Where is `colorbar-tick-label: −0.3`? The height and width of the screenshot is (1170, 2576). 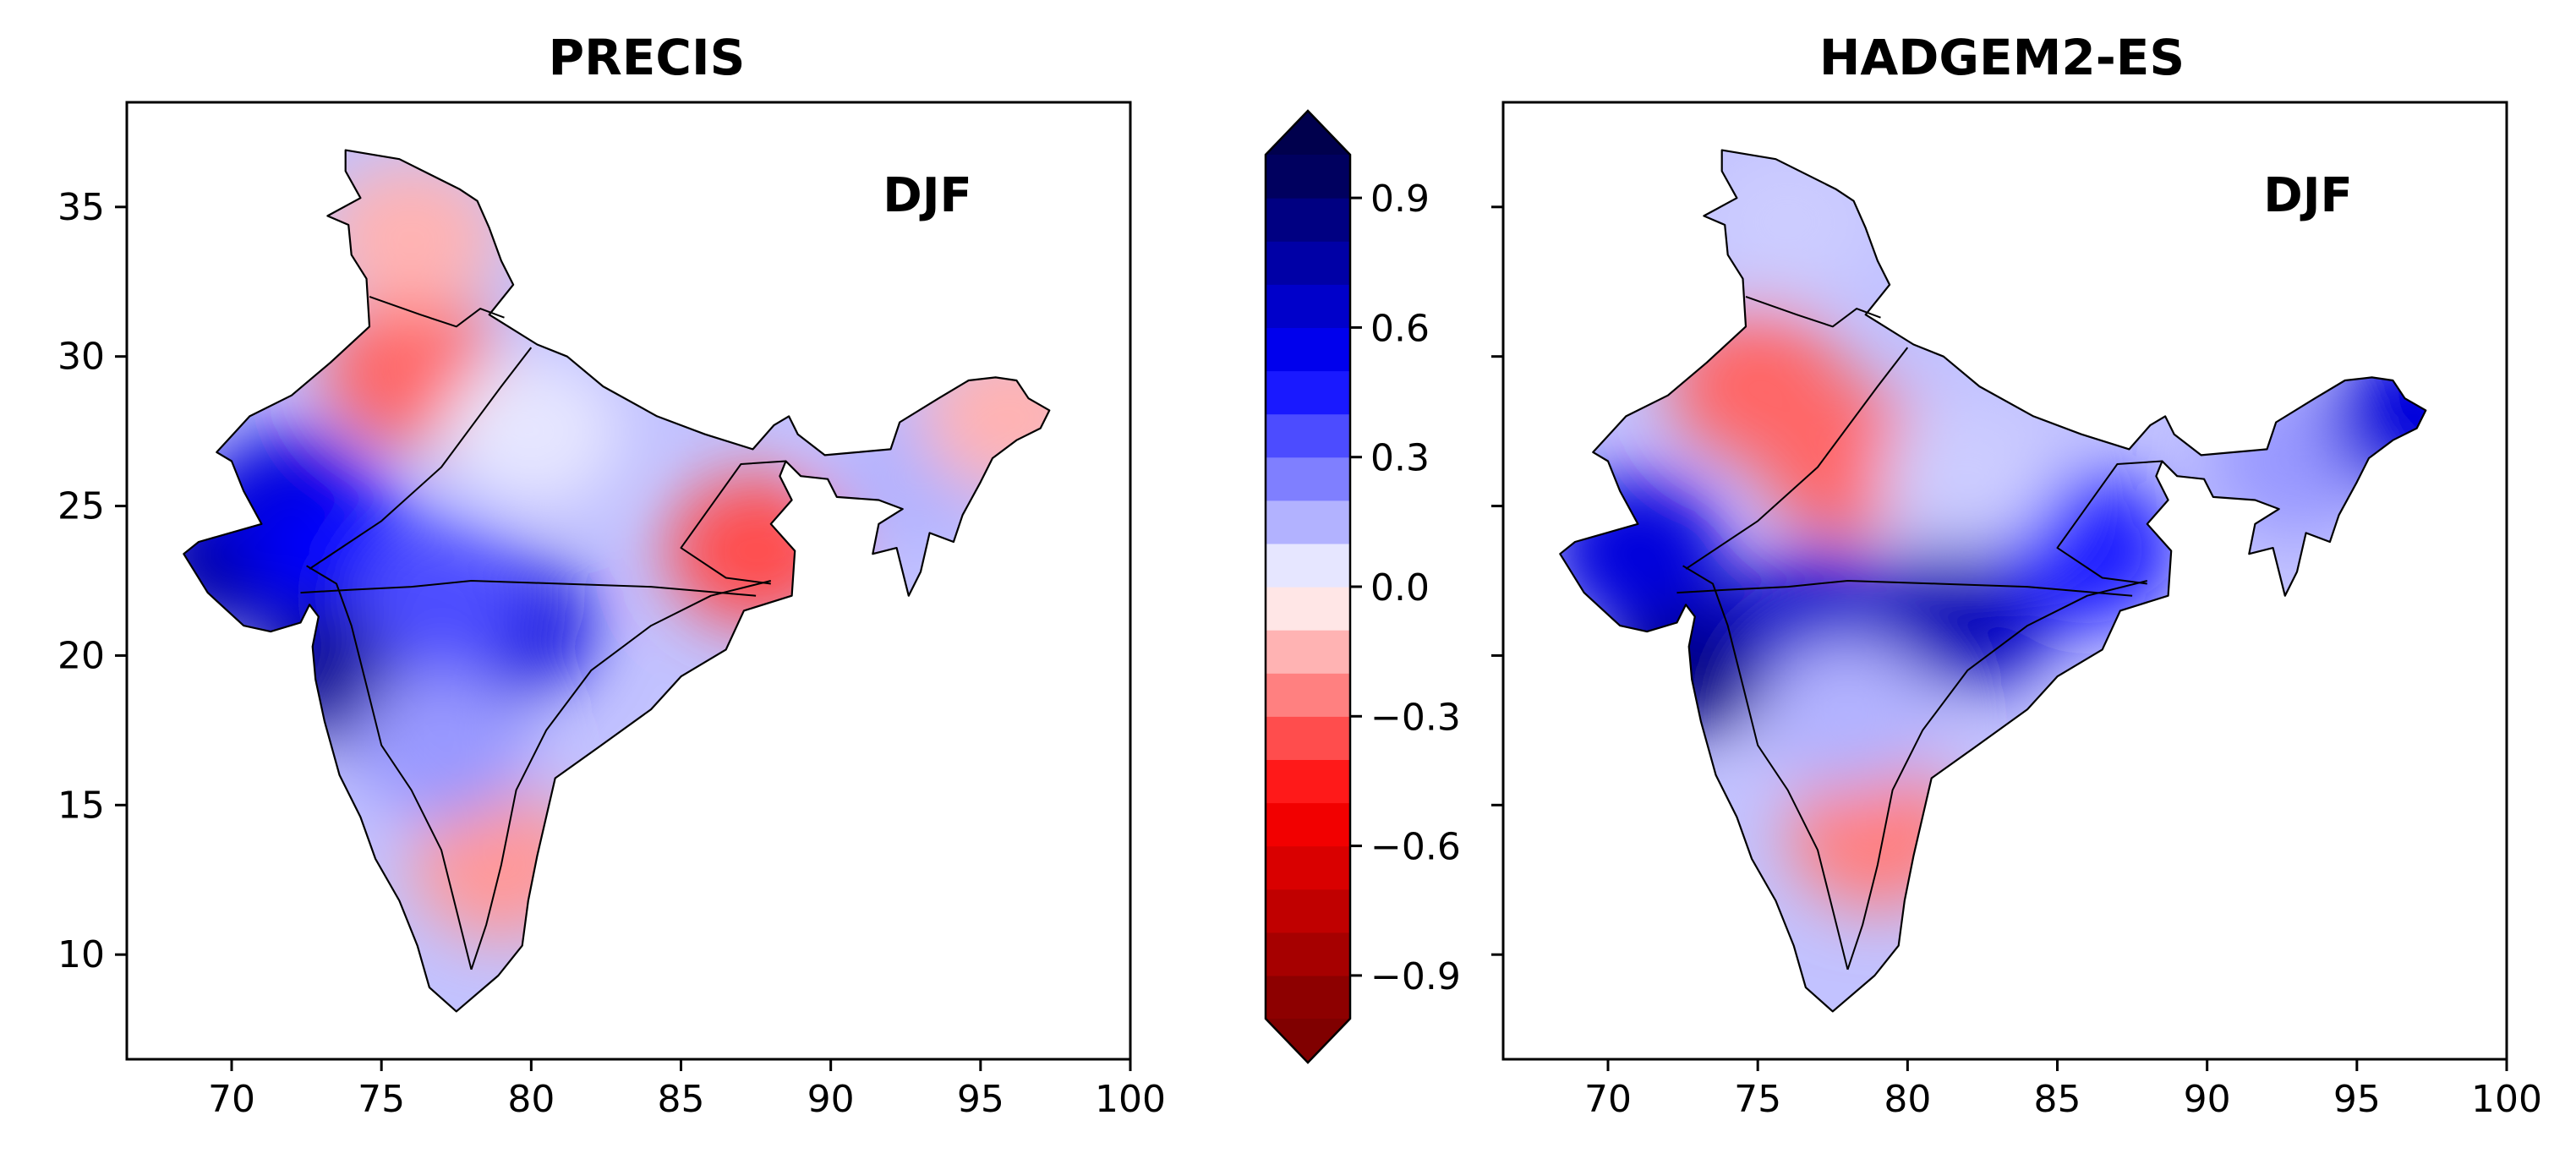
colorbar-tick-label: −0.3 is located at coordinates (1415, 717).